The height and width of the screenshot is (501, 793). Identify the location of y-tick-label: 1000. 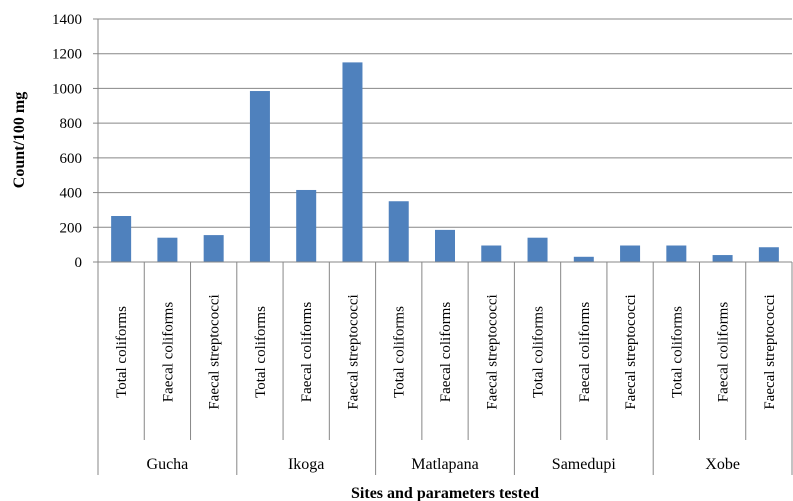
(67, 89).